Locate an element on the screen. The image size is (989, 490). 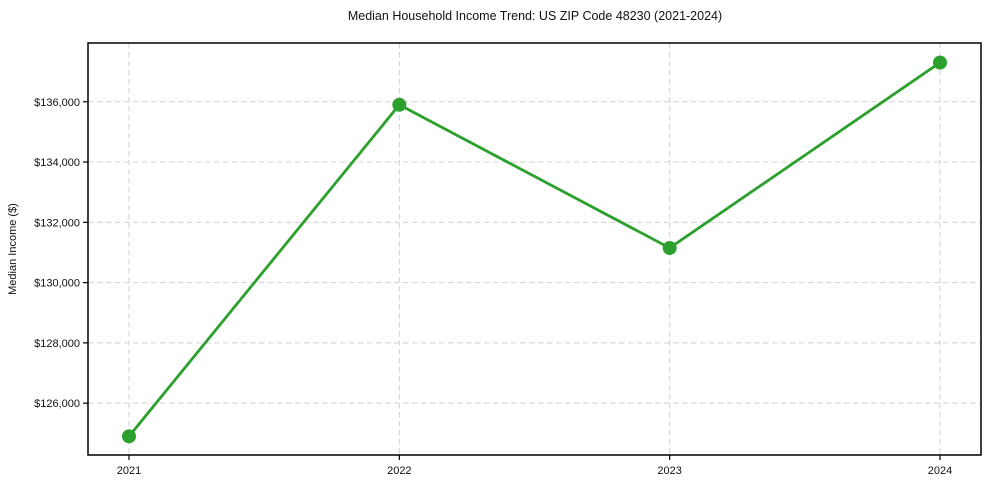
y-tick-label: $132,000 is located at coordinates (57, 223).